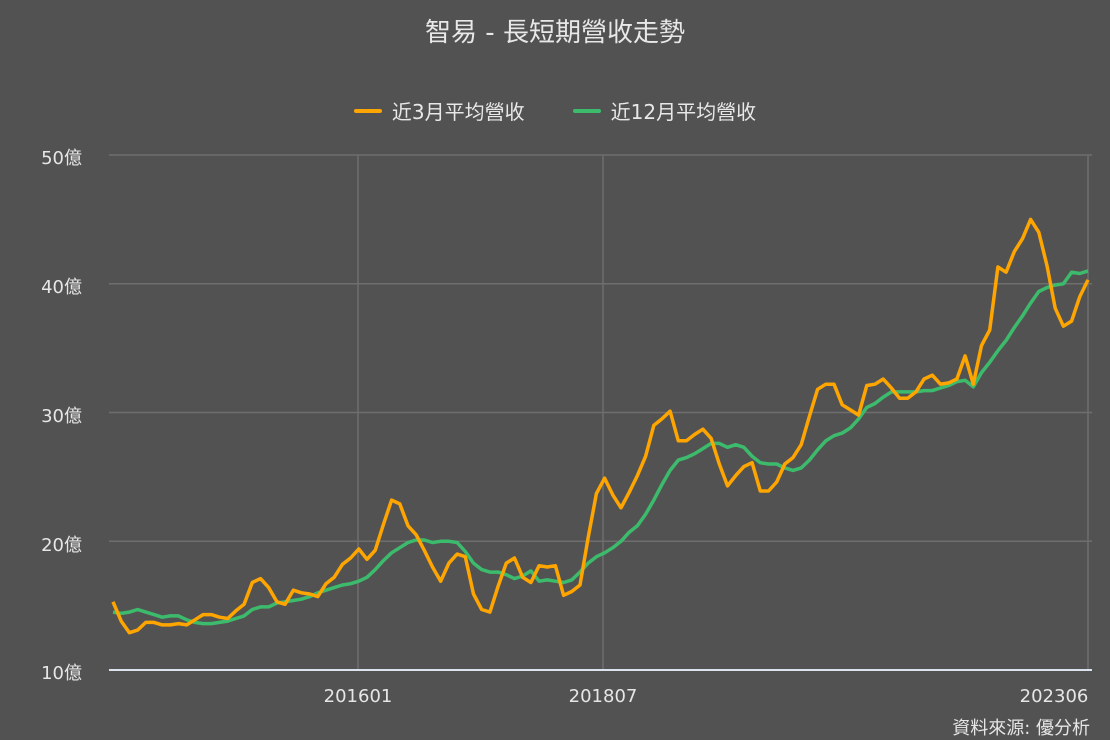 The image size is (1110, 740). What do you see at coordinates (603, 696) in the screenshot?
I see `x-tick-201807: 201807` at bounding box center [603, 696].